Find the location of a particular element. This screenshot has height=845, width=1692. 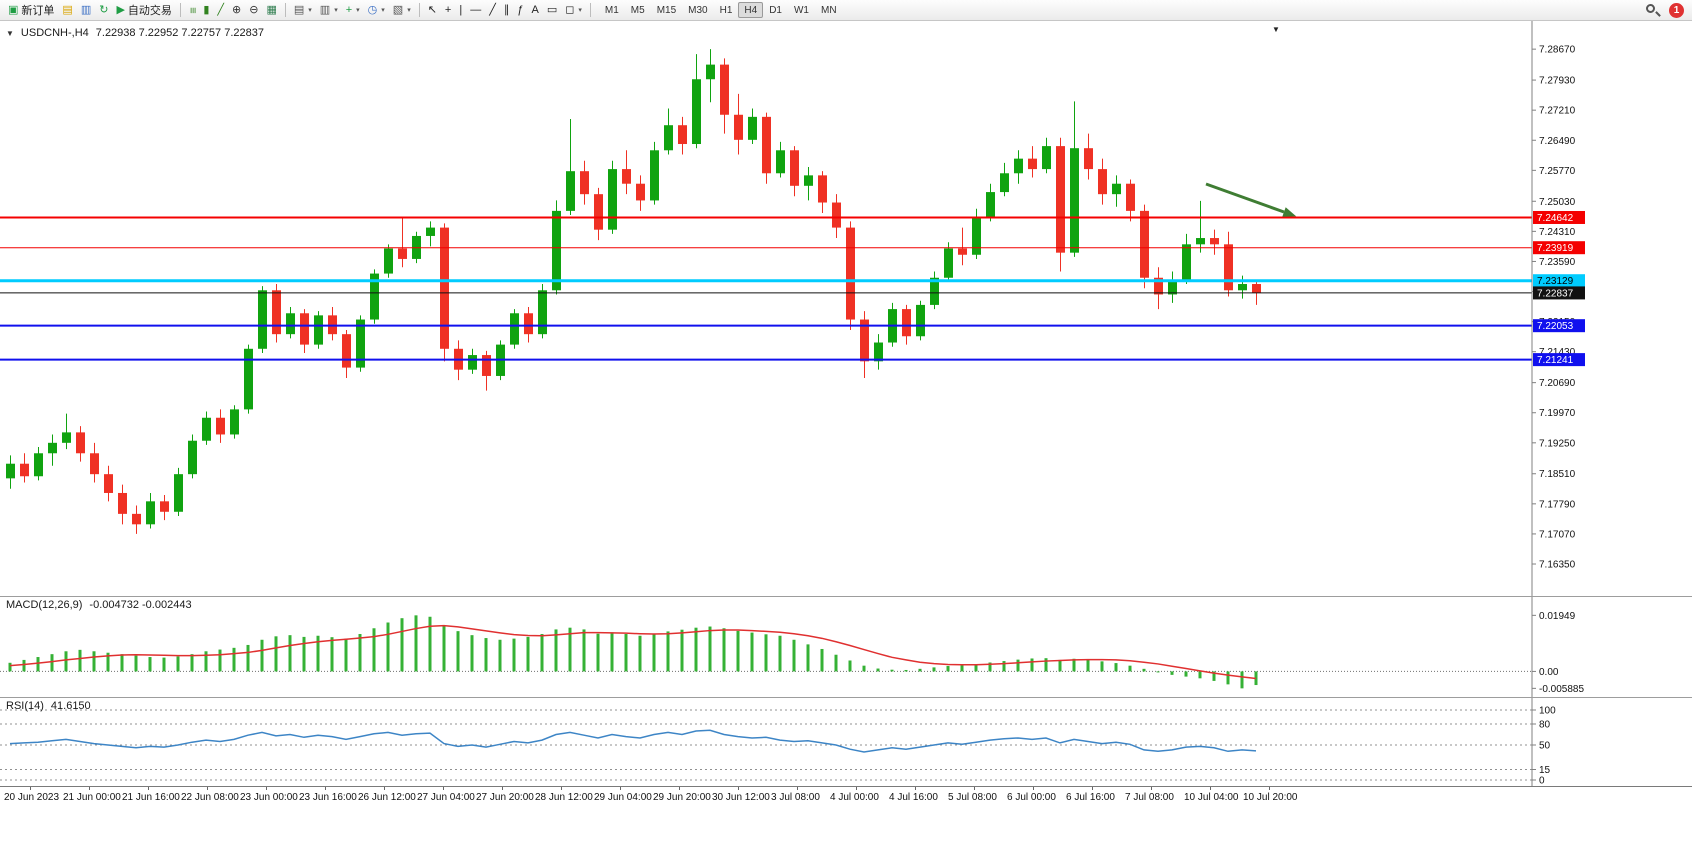

channel-icon: ∥ is located at coordinates (506, 9).